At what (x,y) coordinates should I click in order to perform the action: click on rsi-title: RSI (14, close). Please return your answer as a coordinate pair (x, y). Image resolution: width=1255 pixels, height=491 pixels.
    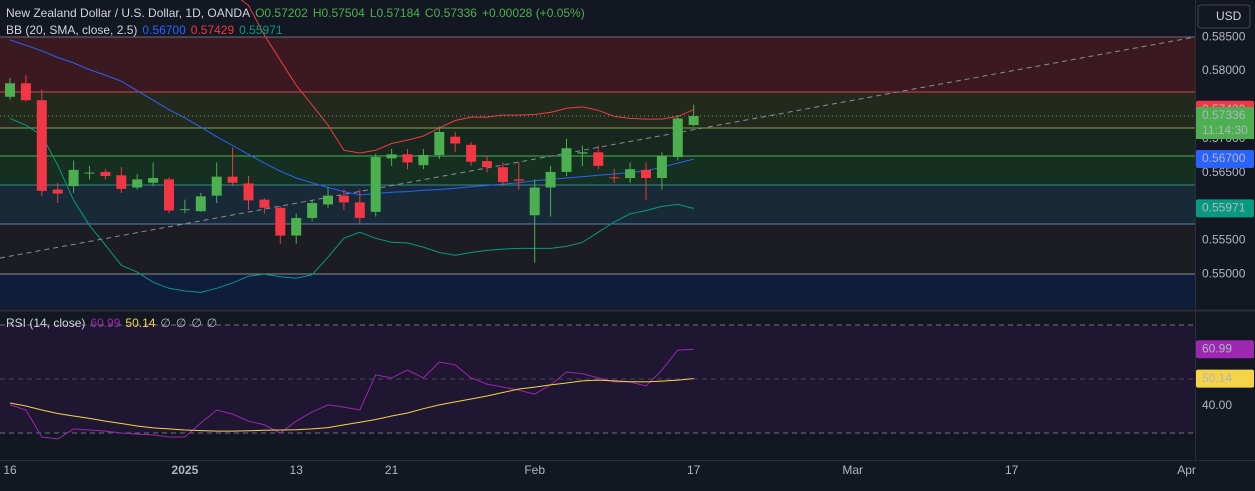
    Looking at the image, I should click on (45, 323).